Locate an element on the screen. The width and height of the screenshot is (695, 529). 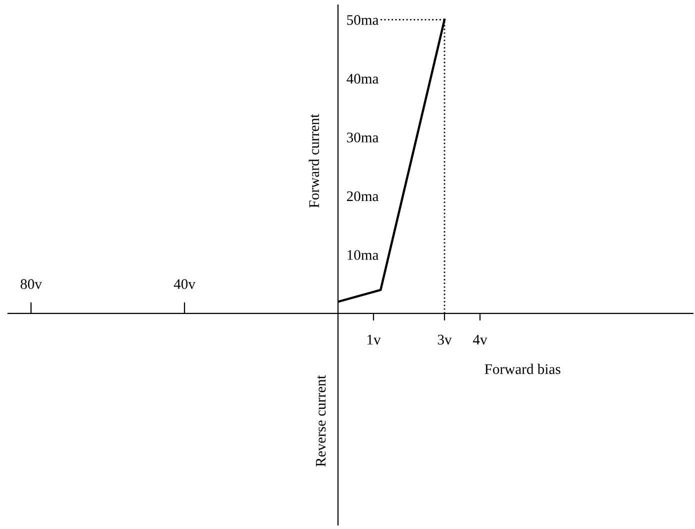
y-axis-title: Forward current is located at coordinates (314, 161).